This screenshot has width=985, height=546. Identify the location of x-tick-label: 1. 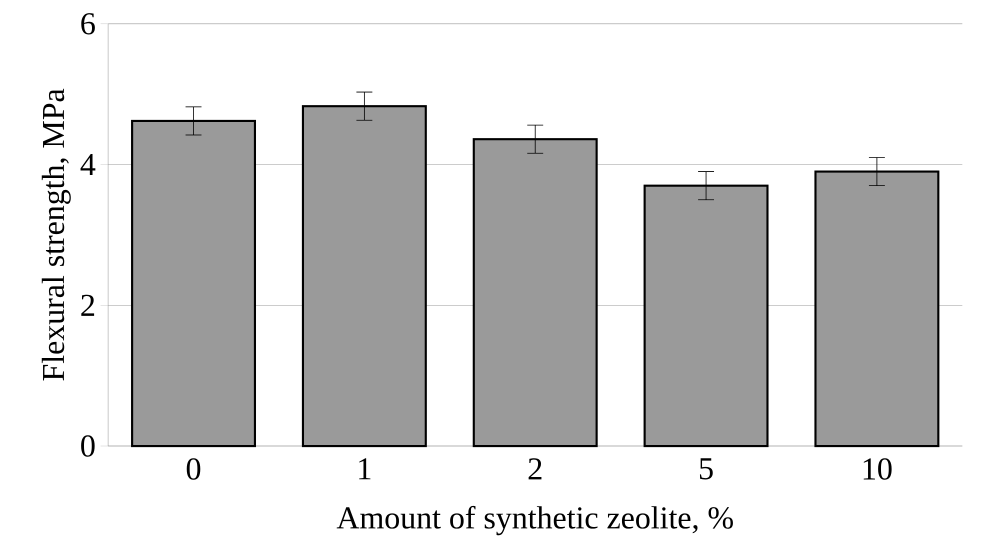
(364, 469).